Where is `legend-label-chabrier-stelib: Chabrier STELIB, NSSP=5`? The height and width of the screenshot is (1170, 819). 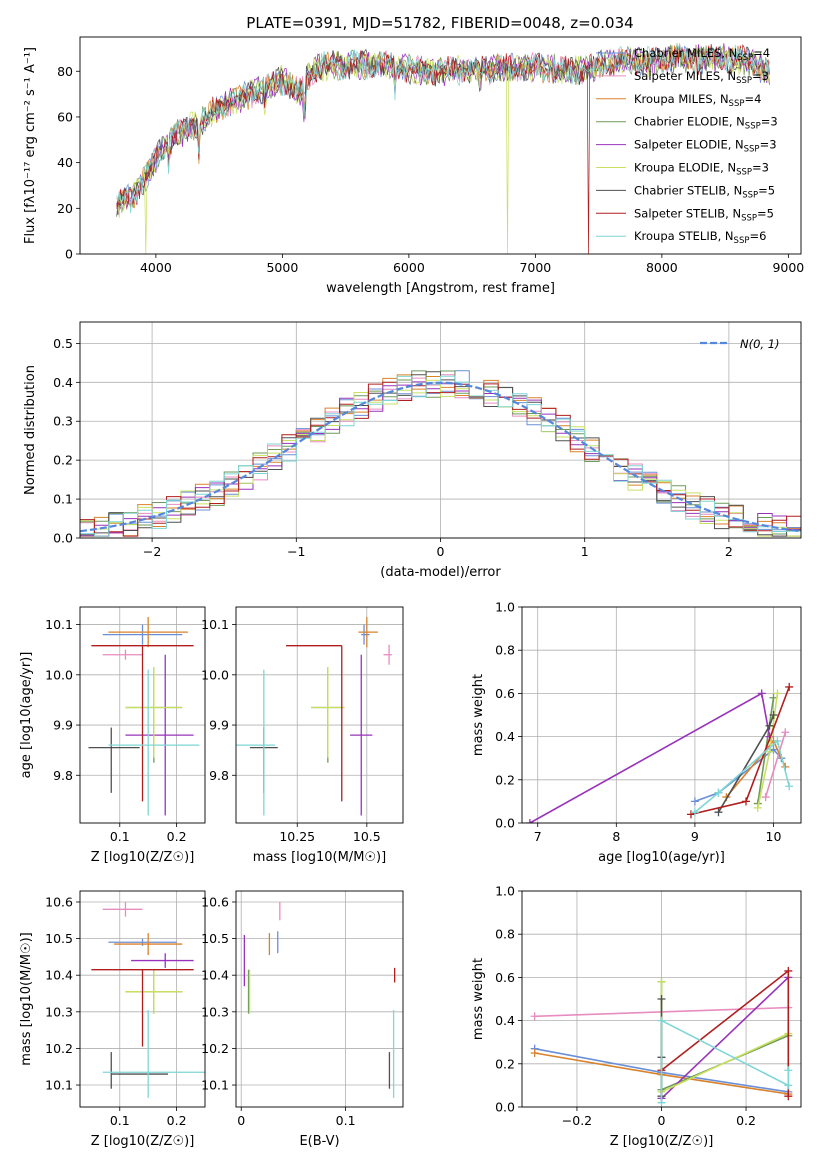 legend-label-chabrier-stelib: Chabrier STELIB, NSSP=5 is located at coordinates (704, 191).